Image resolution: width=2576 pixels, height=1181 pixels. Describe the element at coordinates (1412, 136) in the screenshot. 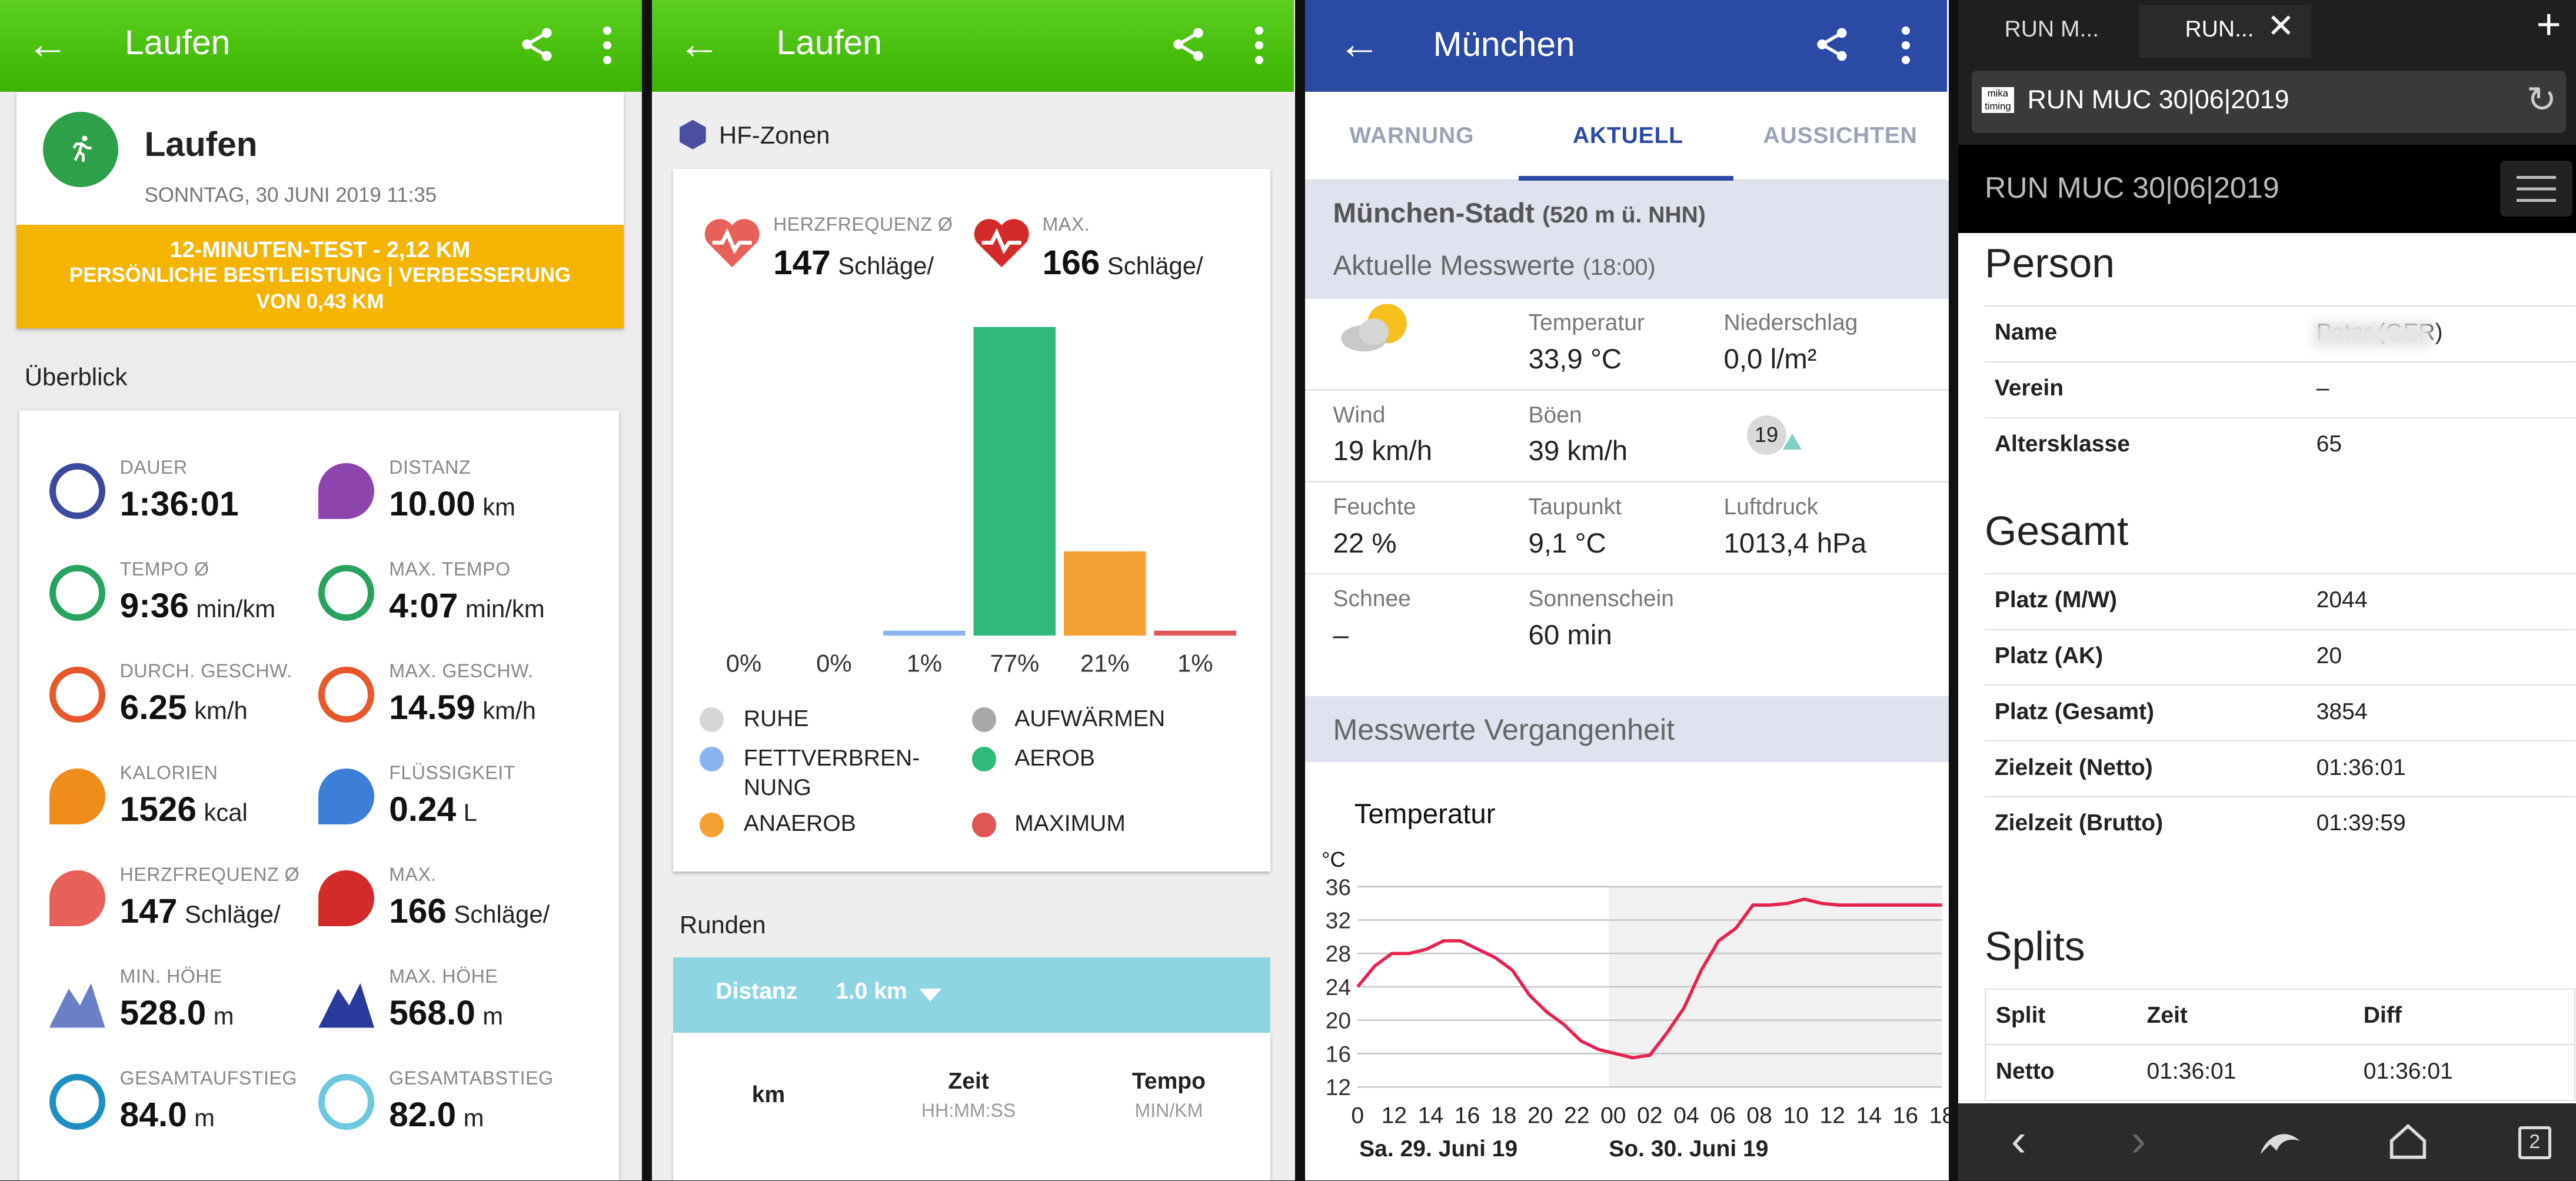

I see `tab-warnung: WARNUNG` at that location.